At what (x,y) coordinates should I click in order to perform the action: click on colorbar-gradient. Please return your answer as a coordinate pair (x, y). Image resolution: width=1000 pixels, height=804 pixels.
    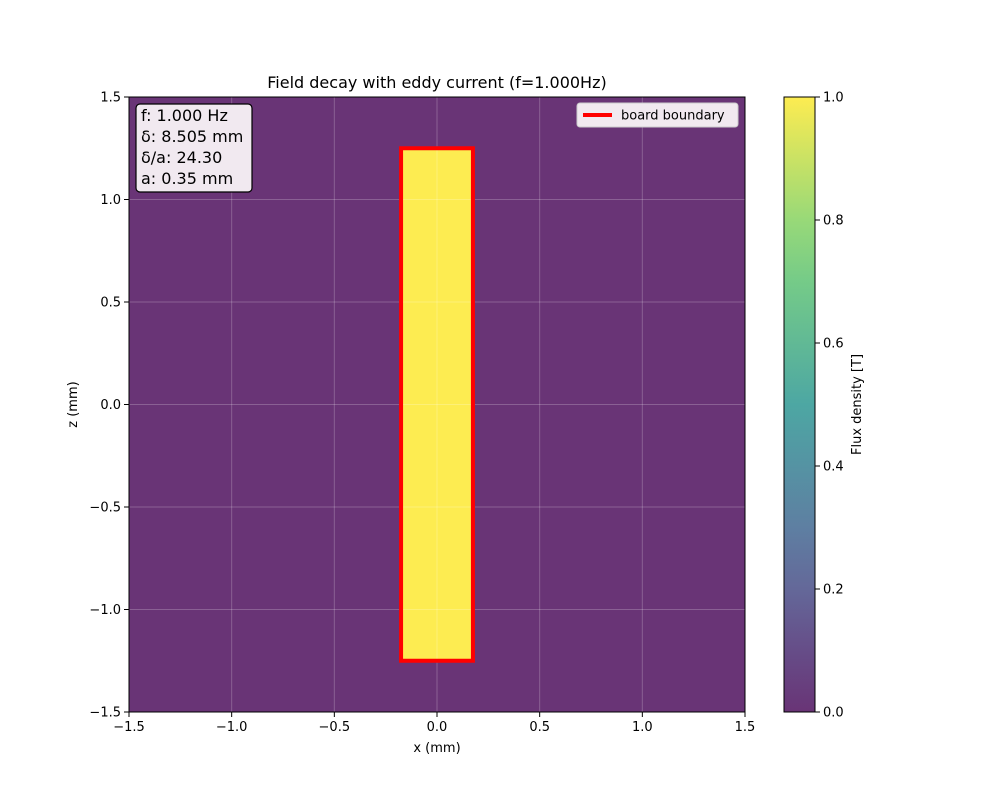
    Looking at the image, I should click on (799, 404).